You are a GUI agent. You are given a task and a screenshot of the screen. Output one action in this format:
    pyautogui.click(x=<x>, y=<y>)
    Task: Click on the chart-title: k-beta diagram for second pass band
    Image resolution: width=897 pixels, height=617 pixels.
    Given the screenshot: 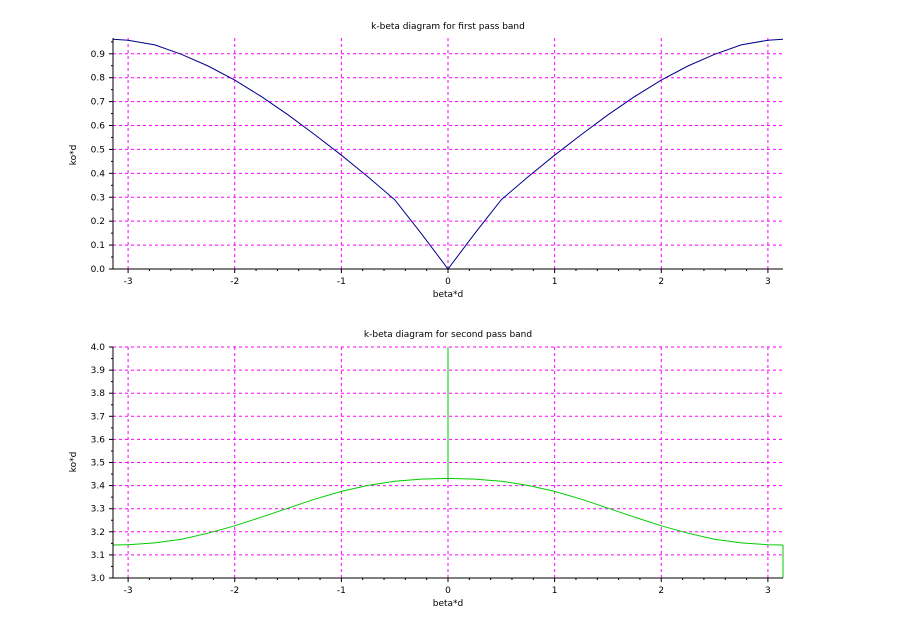 What is the action you would take?
    pyautogui.click(x=448, y=335)
    